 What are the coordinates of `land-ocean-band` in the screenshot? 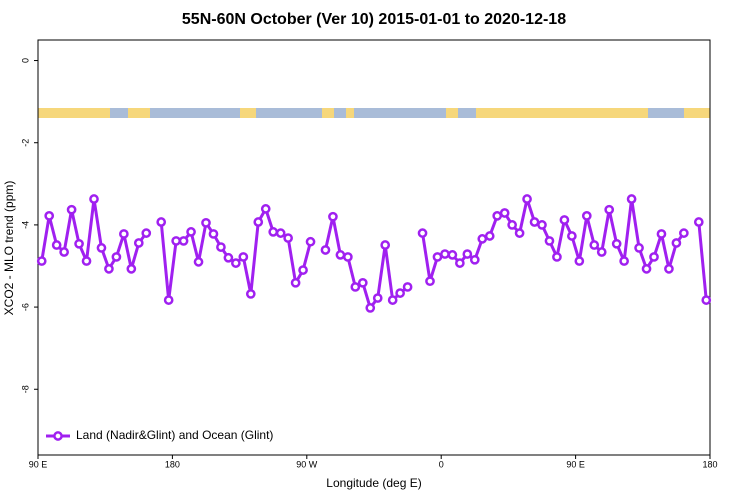 It's located at (374, 113).